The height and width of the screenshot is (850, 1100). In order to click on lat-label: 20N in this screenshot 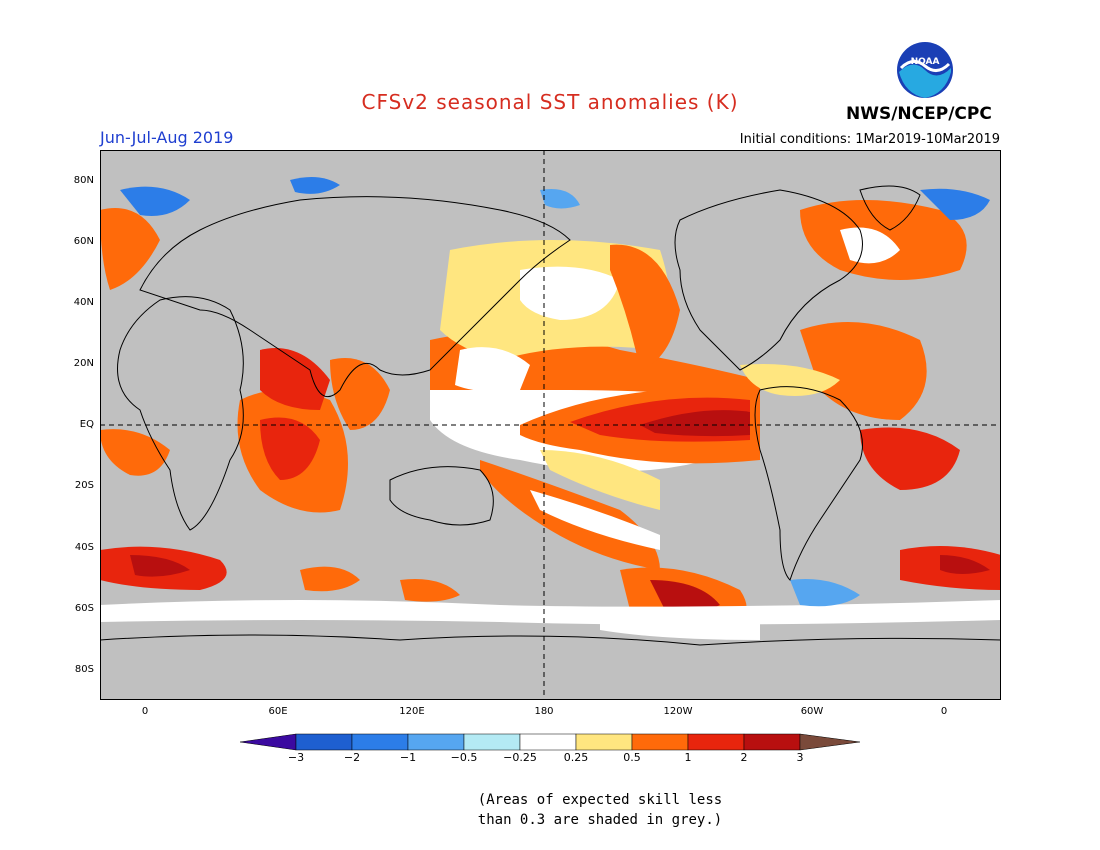, I will do `click(83, 363)`.